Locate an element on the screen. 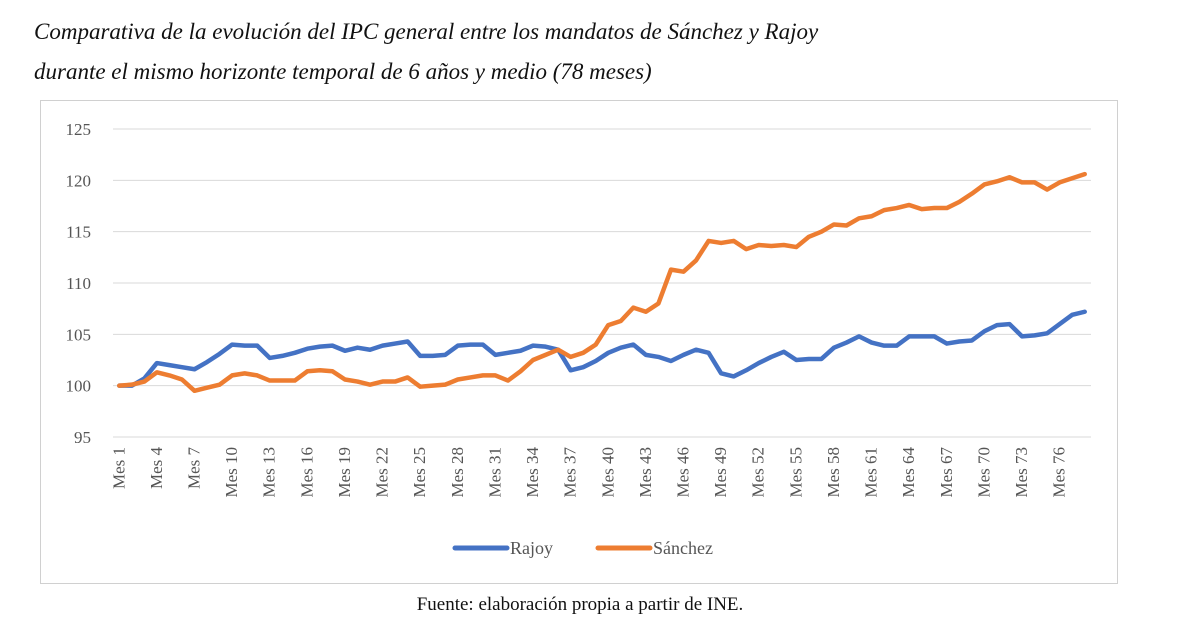 This screenshot has height=644, width=1200. x-tick-label: Mes 64 is located at coordinates (908, 472).